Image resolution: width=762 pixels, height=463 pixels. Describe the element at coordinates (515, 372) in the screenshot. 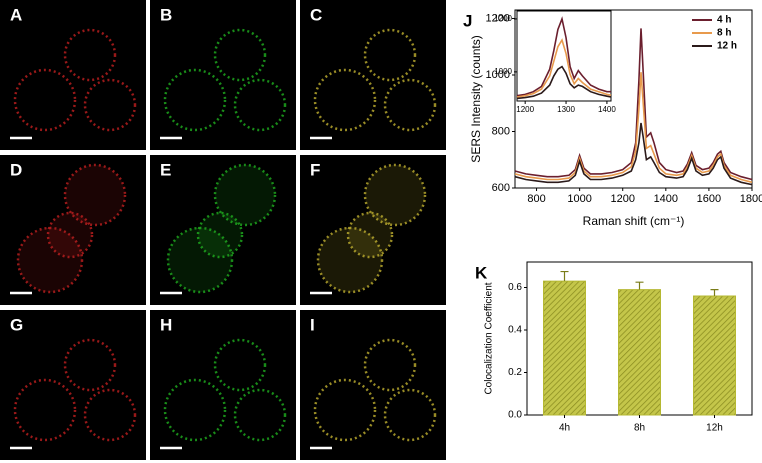

I see `y-tick-label: 0.2` at that location.